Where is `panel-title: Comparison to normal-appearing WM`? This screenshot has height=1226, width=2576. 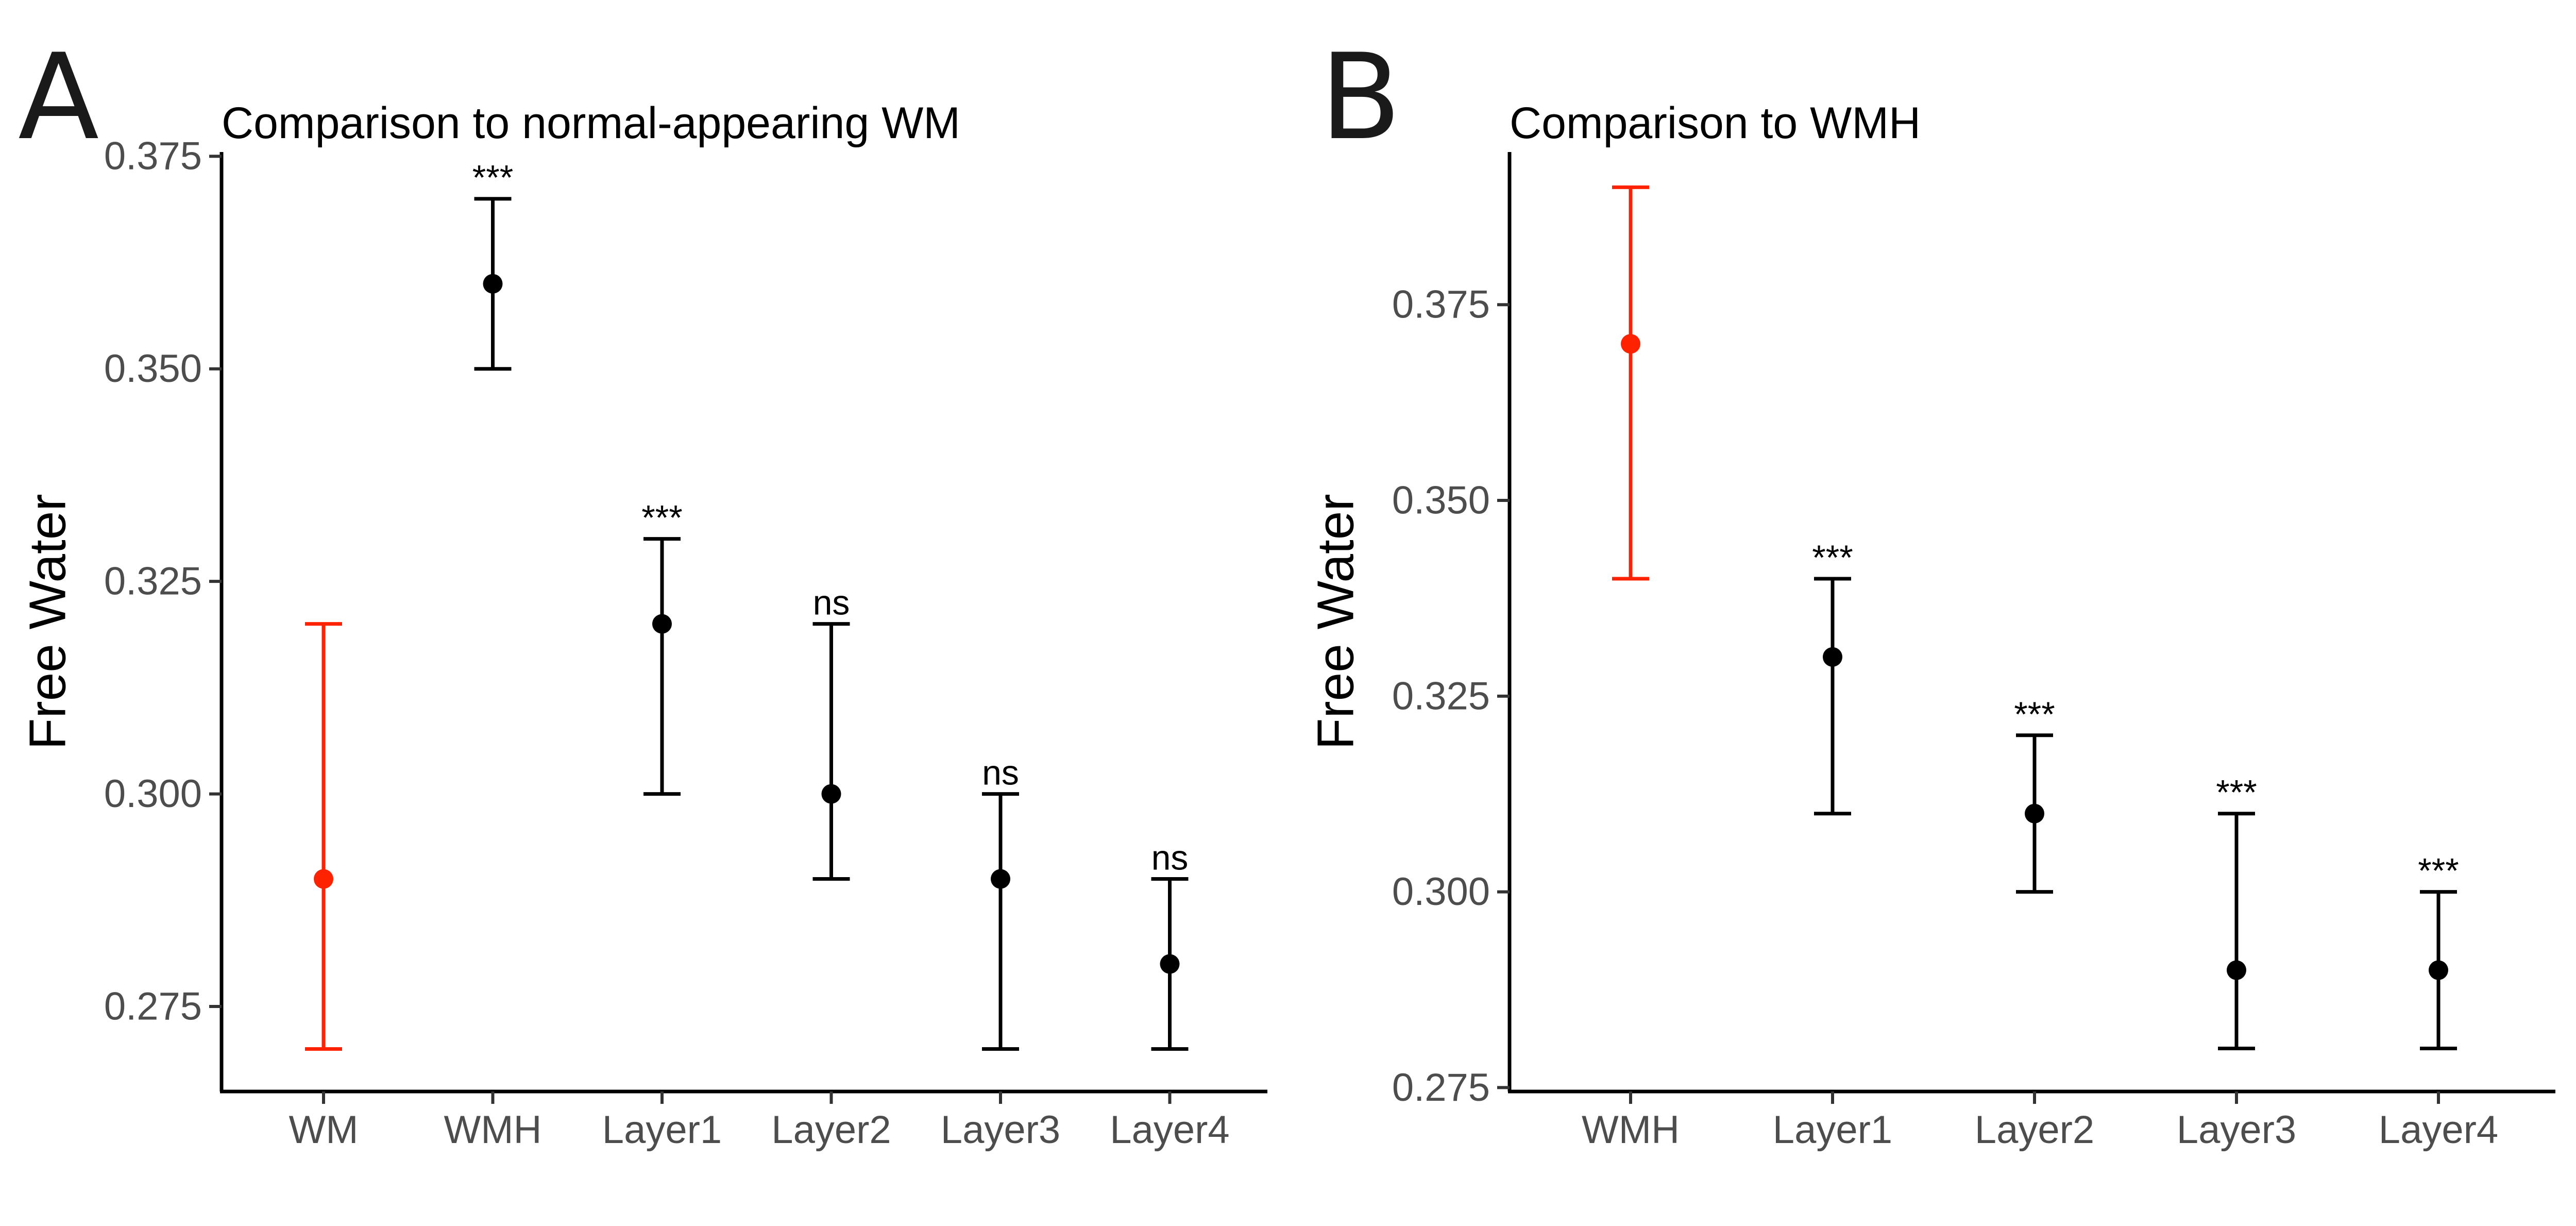 panel-title: Comparison to normal-appearing WM is located at coordinates (591, 123).